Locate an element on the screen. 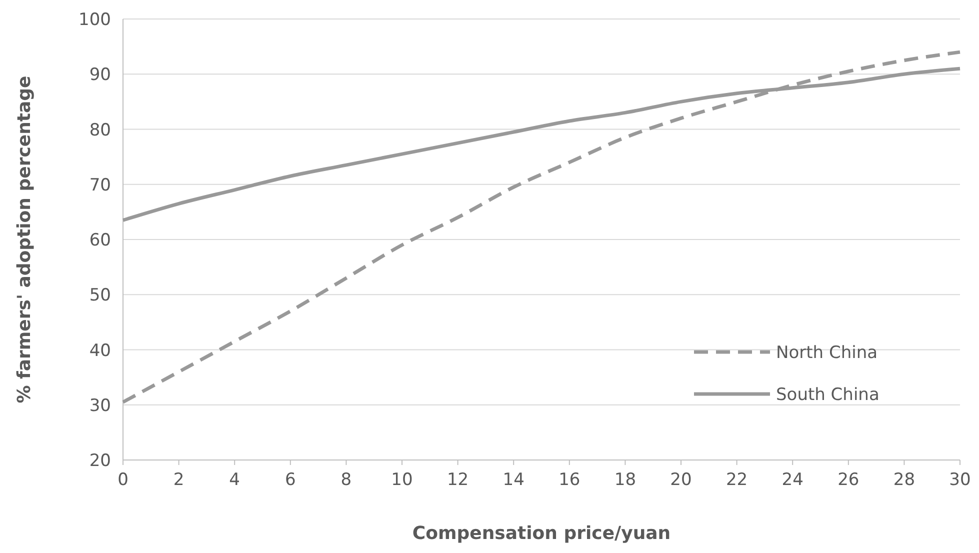 This screenshot has width=979, height=553. x-tick-label: 16 is located at coordinates (569, 480).